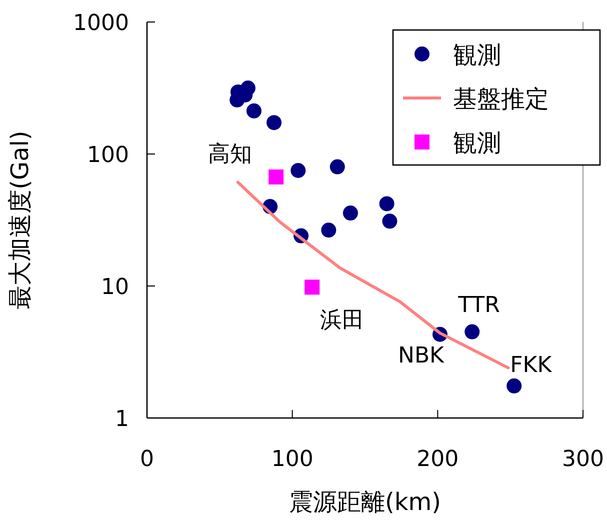 The image size is (607, 521). Describe the element at coordinates (478, 305) in the screenshot. I see `annotation: TTR` at that location.